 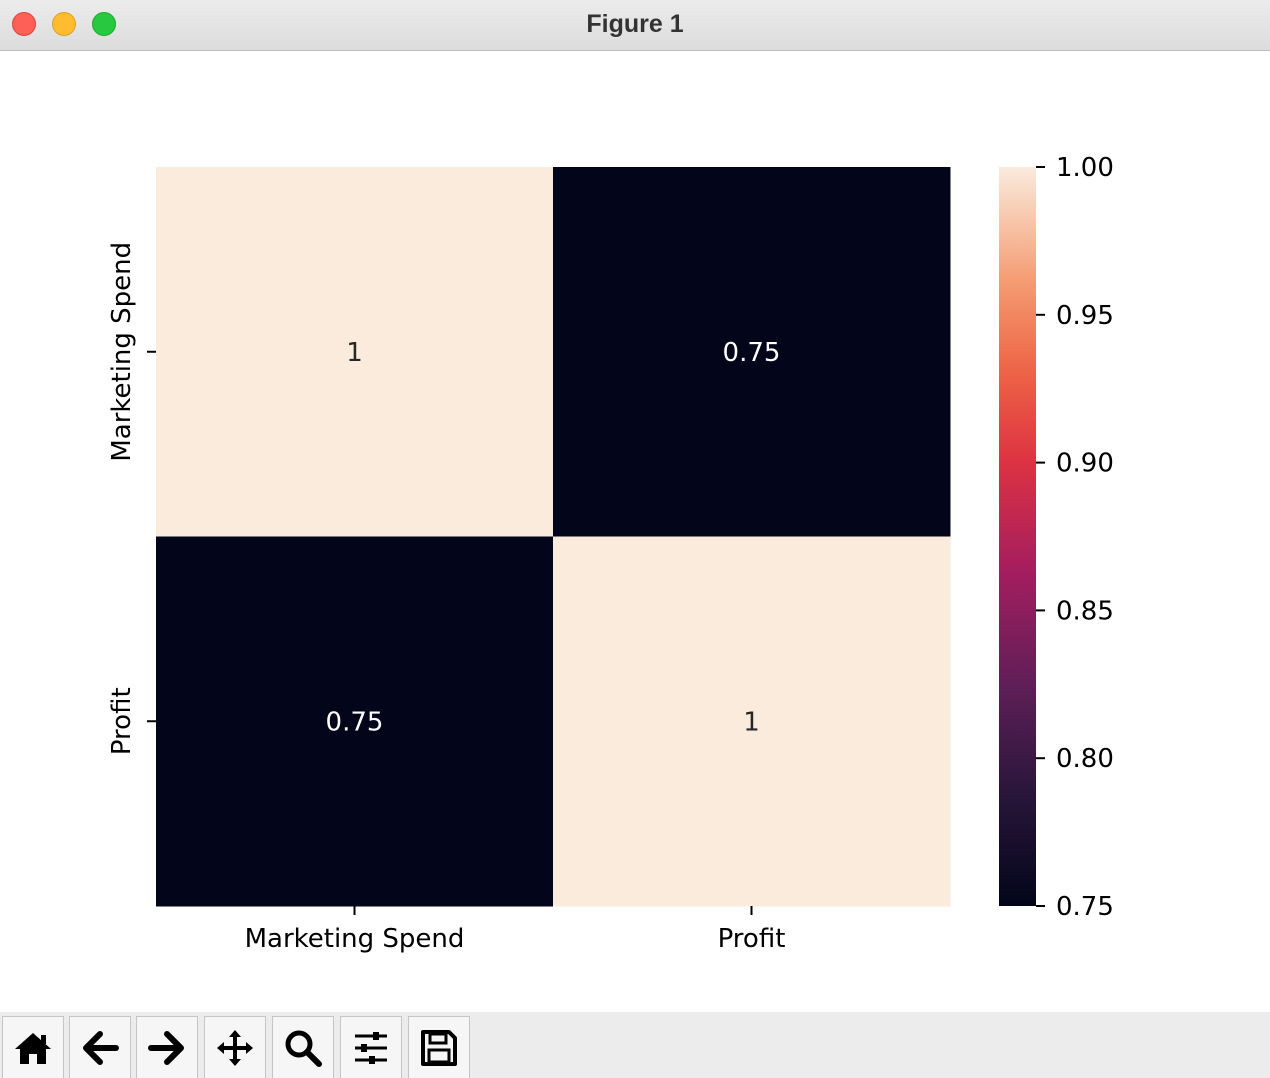 I want to click on x-tick-label: Marketing Spend, so click(x=355, y=939).